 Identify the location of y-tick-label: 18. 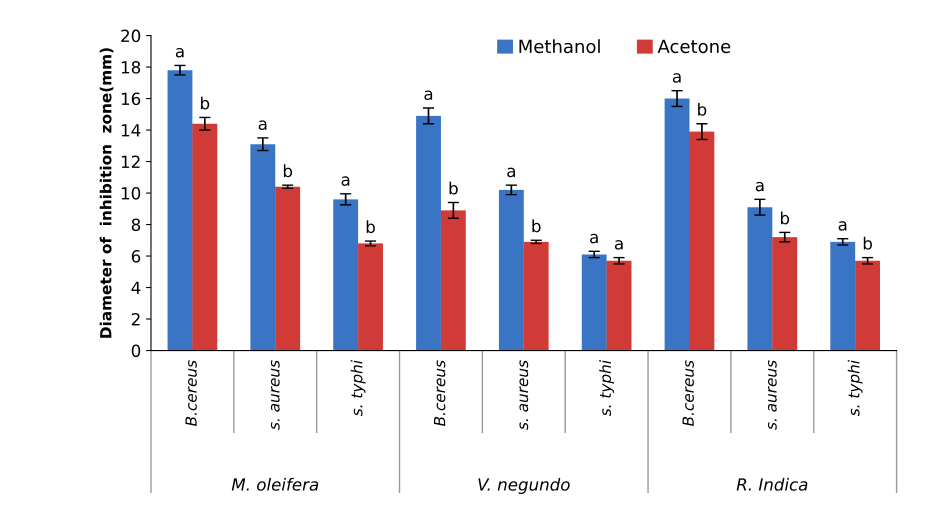
(131, 67).